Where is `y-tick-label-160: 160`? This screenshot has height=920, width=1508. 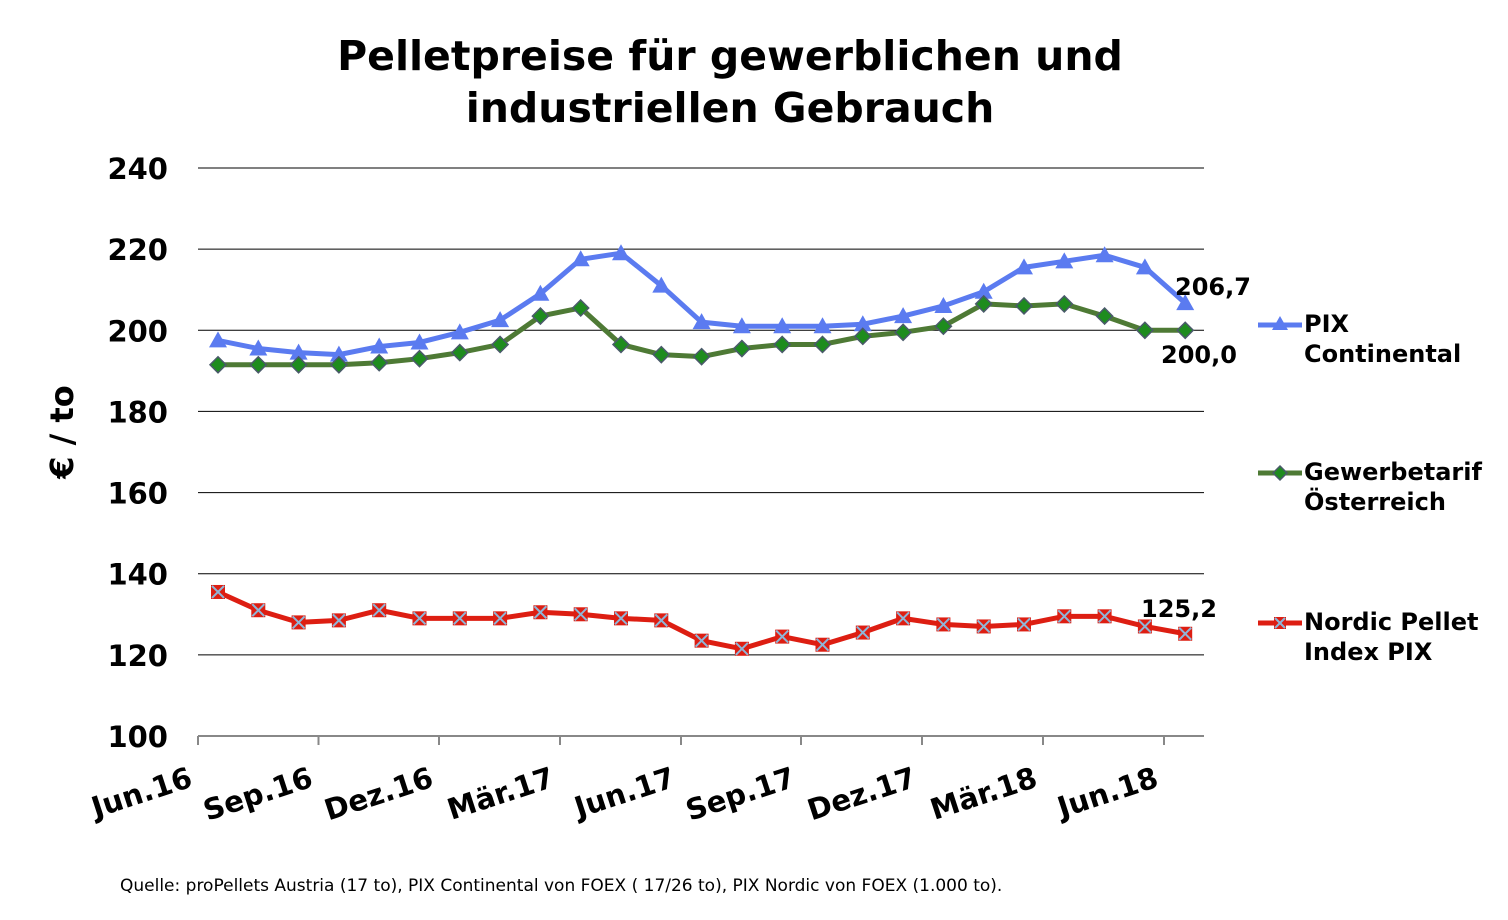 y-tick-label-160: 160 is located at coordinates (137, 494).